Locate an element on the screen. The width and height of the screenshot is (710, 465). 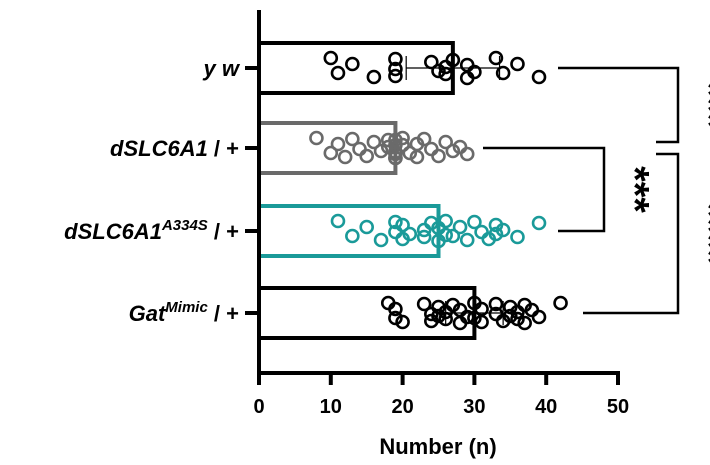
significance-stars: **** is located at coordinates (698, 233).